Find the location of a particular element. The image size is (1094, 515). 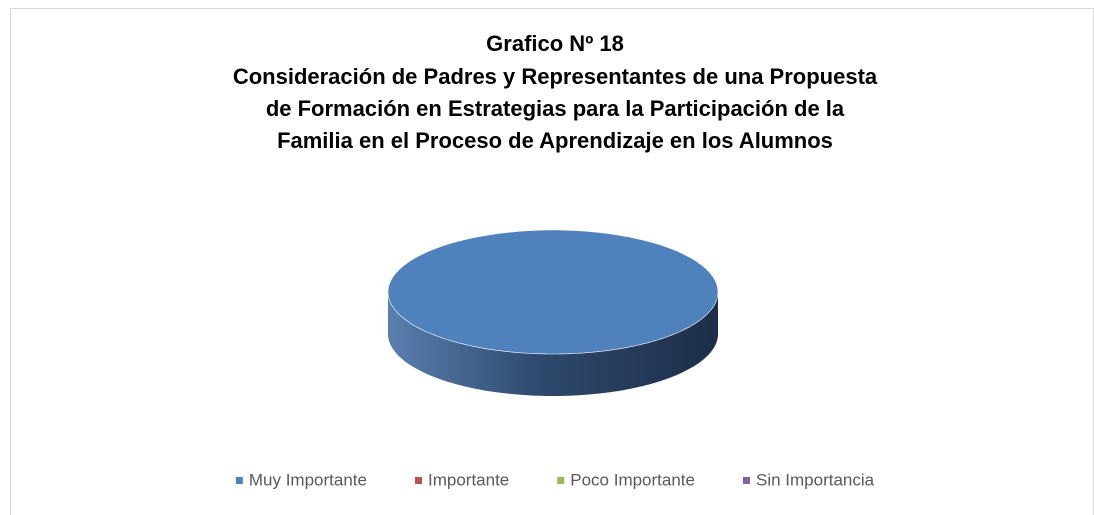

legend-label: Sin Importancia is located at coordinates (815, 479).